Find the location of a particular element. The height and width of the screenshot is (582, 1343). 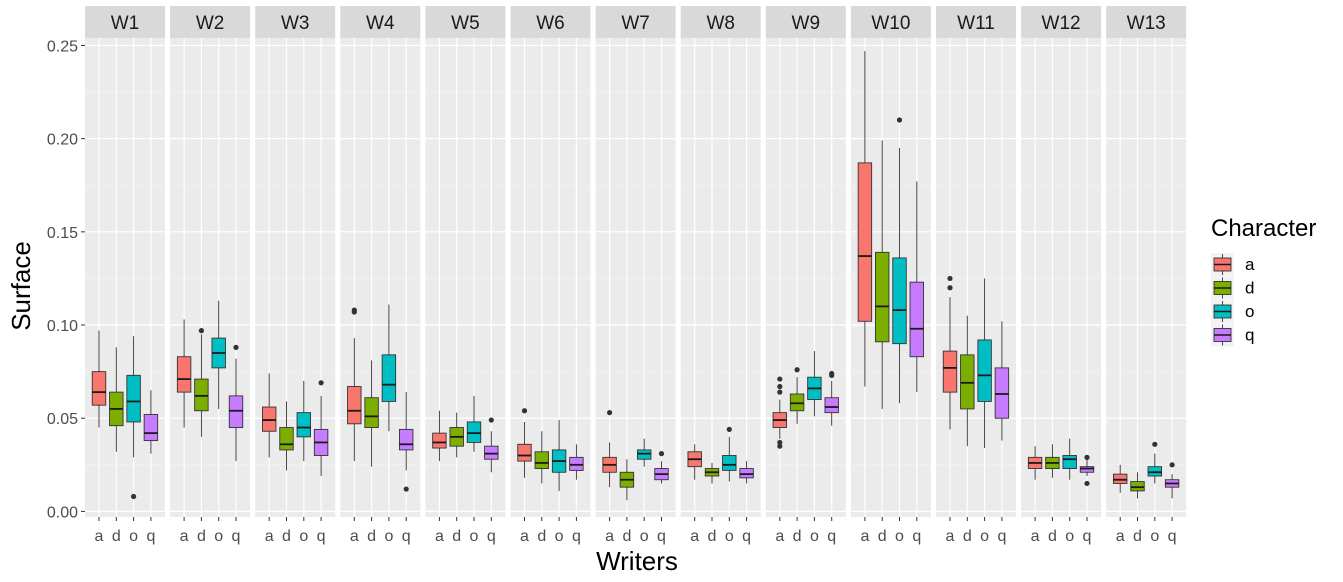

facet-label: W3 is located at coordinates (295, 23).